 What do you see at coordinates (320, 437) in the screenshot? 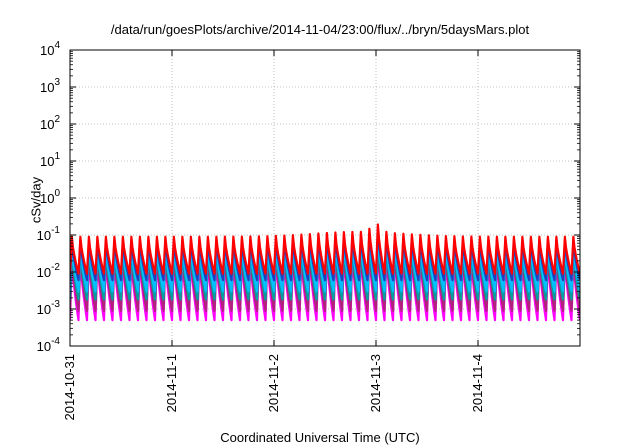
I see `x-axis-label: Coordinated Universal Time (UTC)` at bounding box center [320, 437].